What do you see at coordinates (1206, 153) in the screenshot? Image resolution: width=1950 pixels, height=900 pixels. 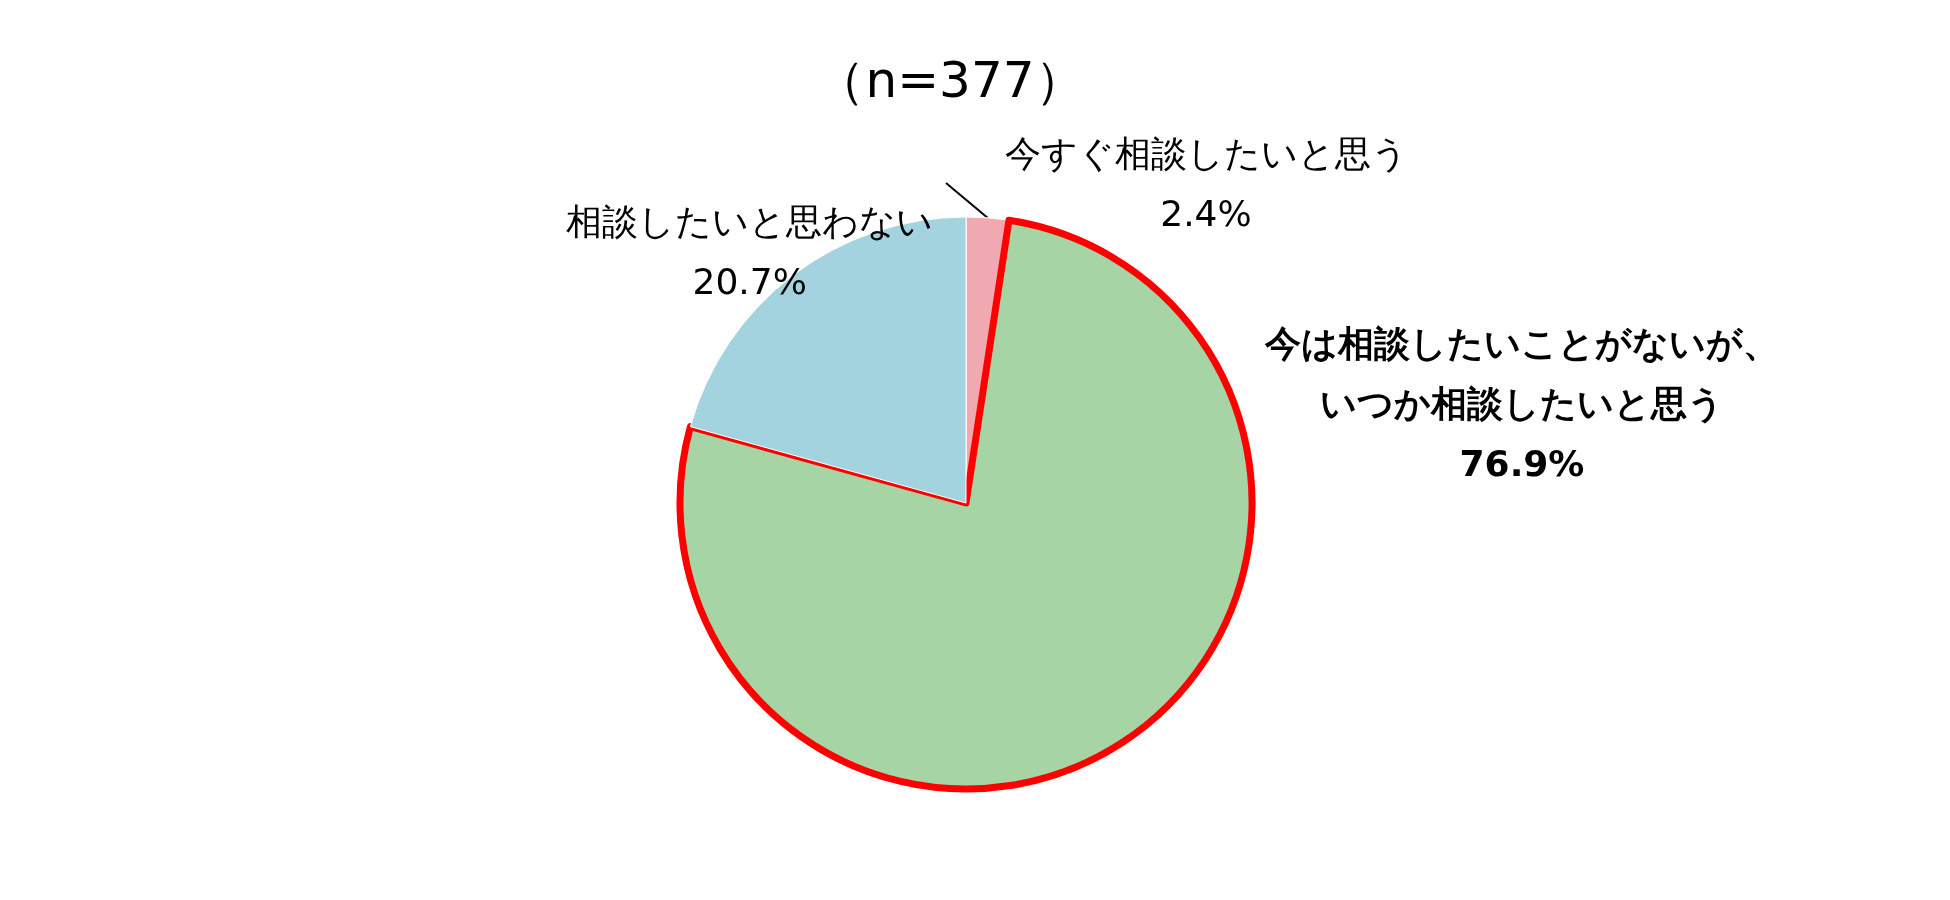 I see `slice-label: 今すぐ相談したいと思う` at bounding box center [1206, 153].